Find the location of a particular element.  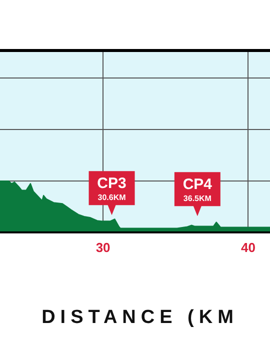

x-tick-label: 30 is located at coordinates (103, 247).